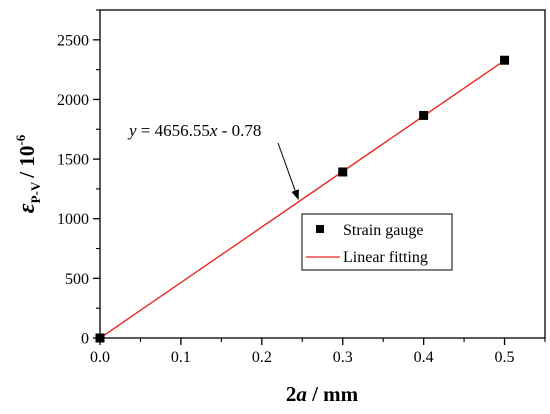  I want to click on annotation-arrow, so click(288, 171).